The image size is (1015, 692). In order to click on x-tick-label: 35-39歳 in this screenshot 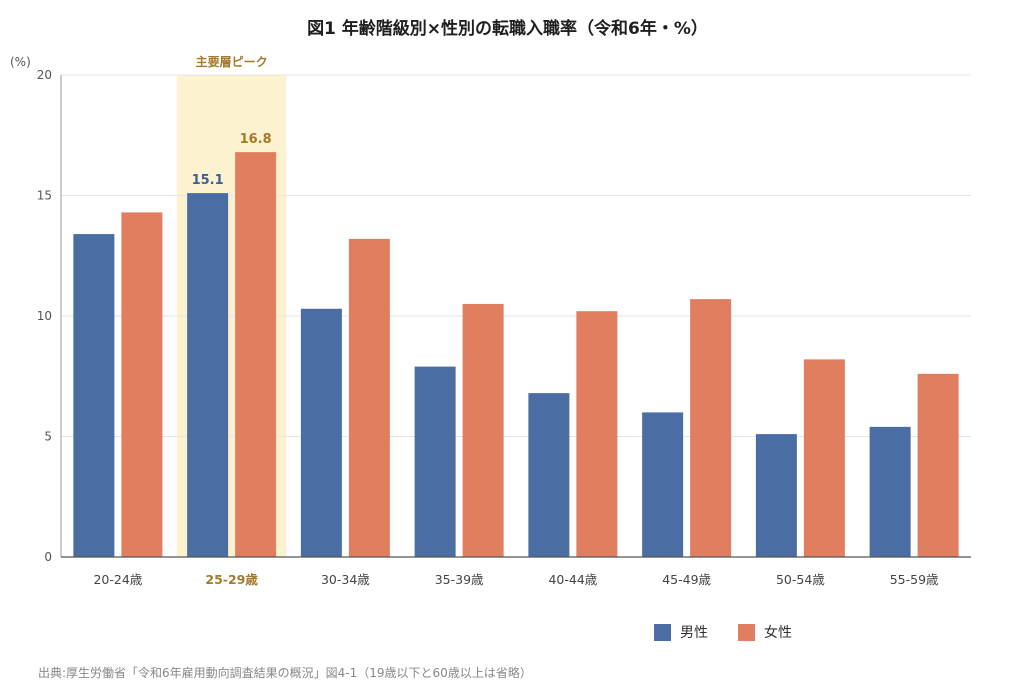, I will do `click(459, 579)`.